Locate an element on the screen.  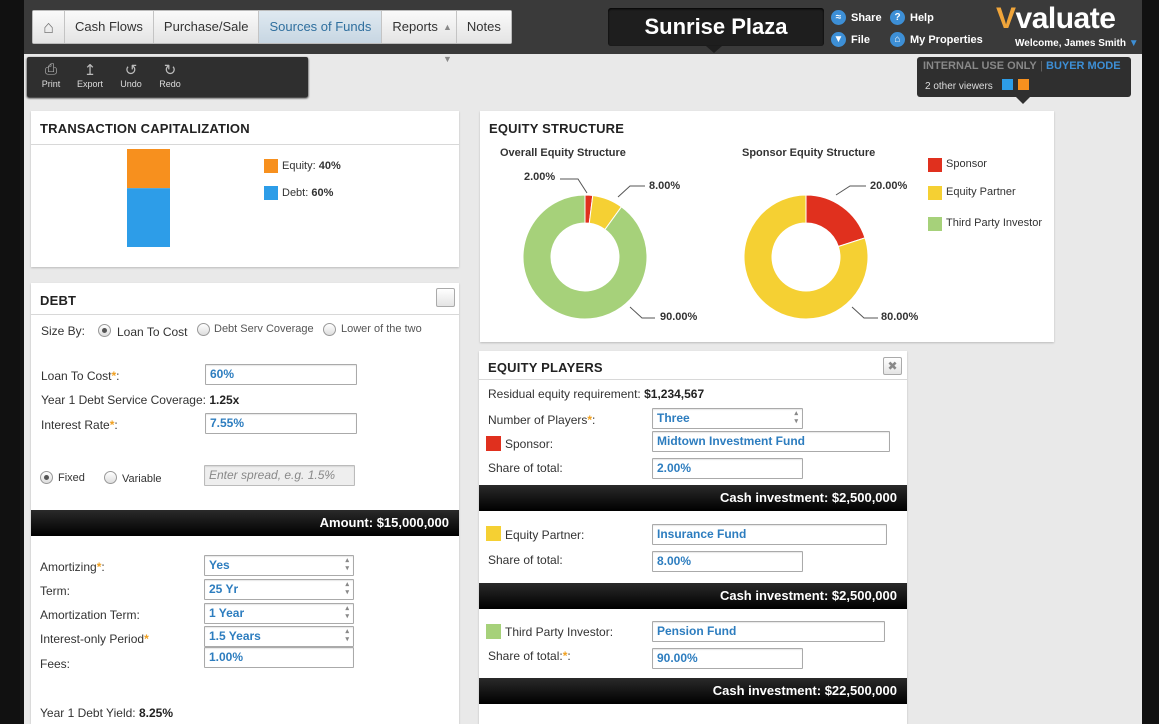
debt-toggle-checkbox is located at coordinates (445, 297).